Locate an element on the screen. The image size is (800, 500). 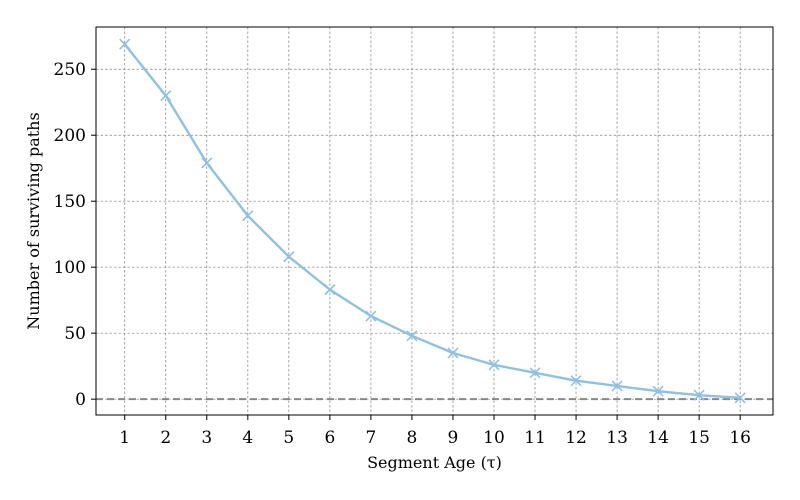
x-tick-label: 15 is located at coordinates (699, 438).